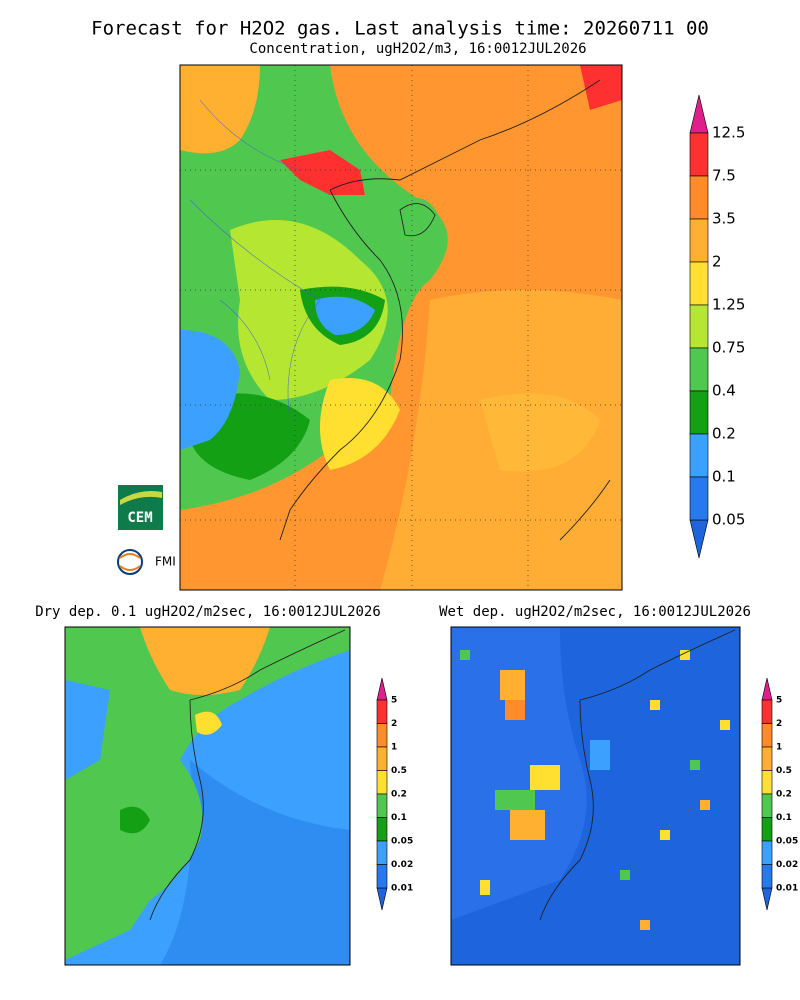 The width and height of the screenshot is (800, 1000). What do you see at coordinates (728, 305) in the screenshot?
I see `colorbar-label: 1.25` at bounding box center [728, 305].